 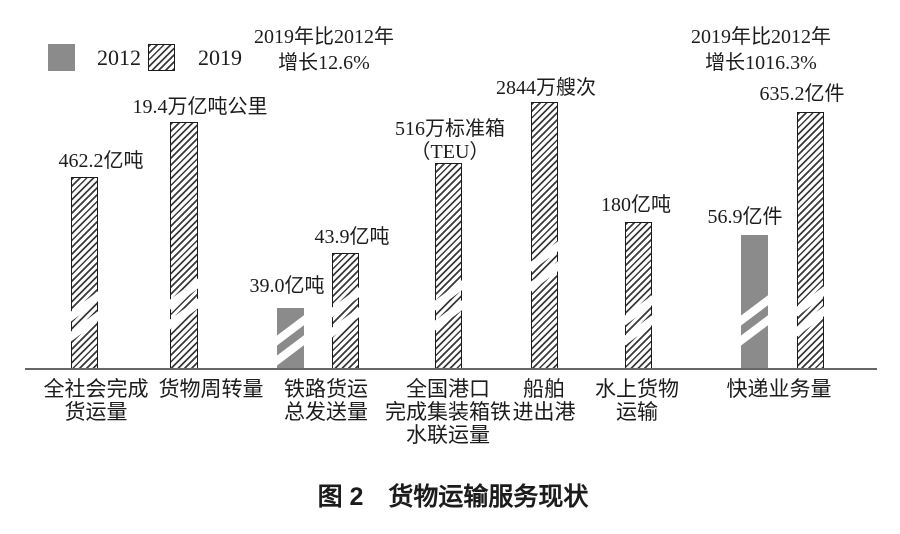 I want to click on value-label-freight-turnover-2019: 19.4万亿吨公里, so click(x=200, y=107).